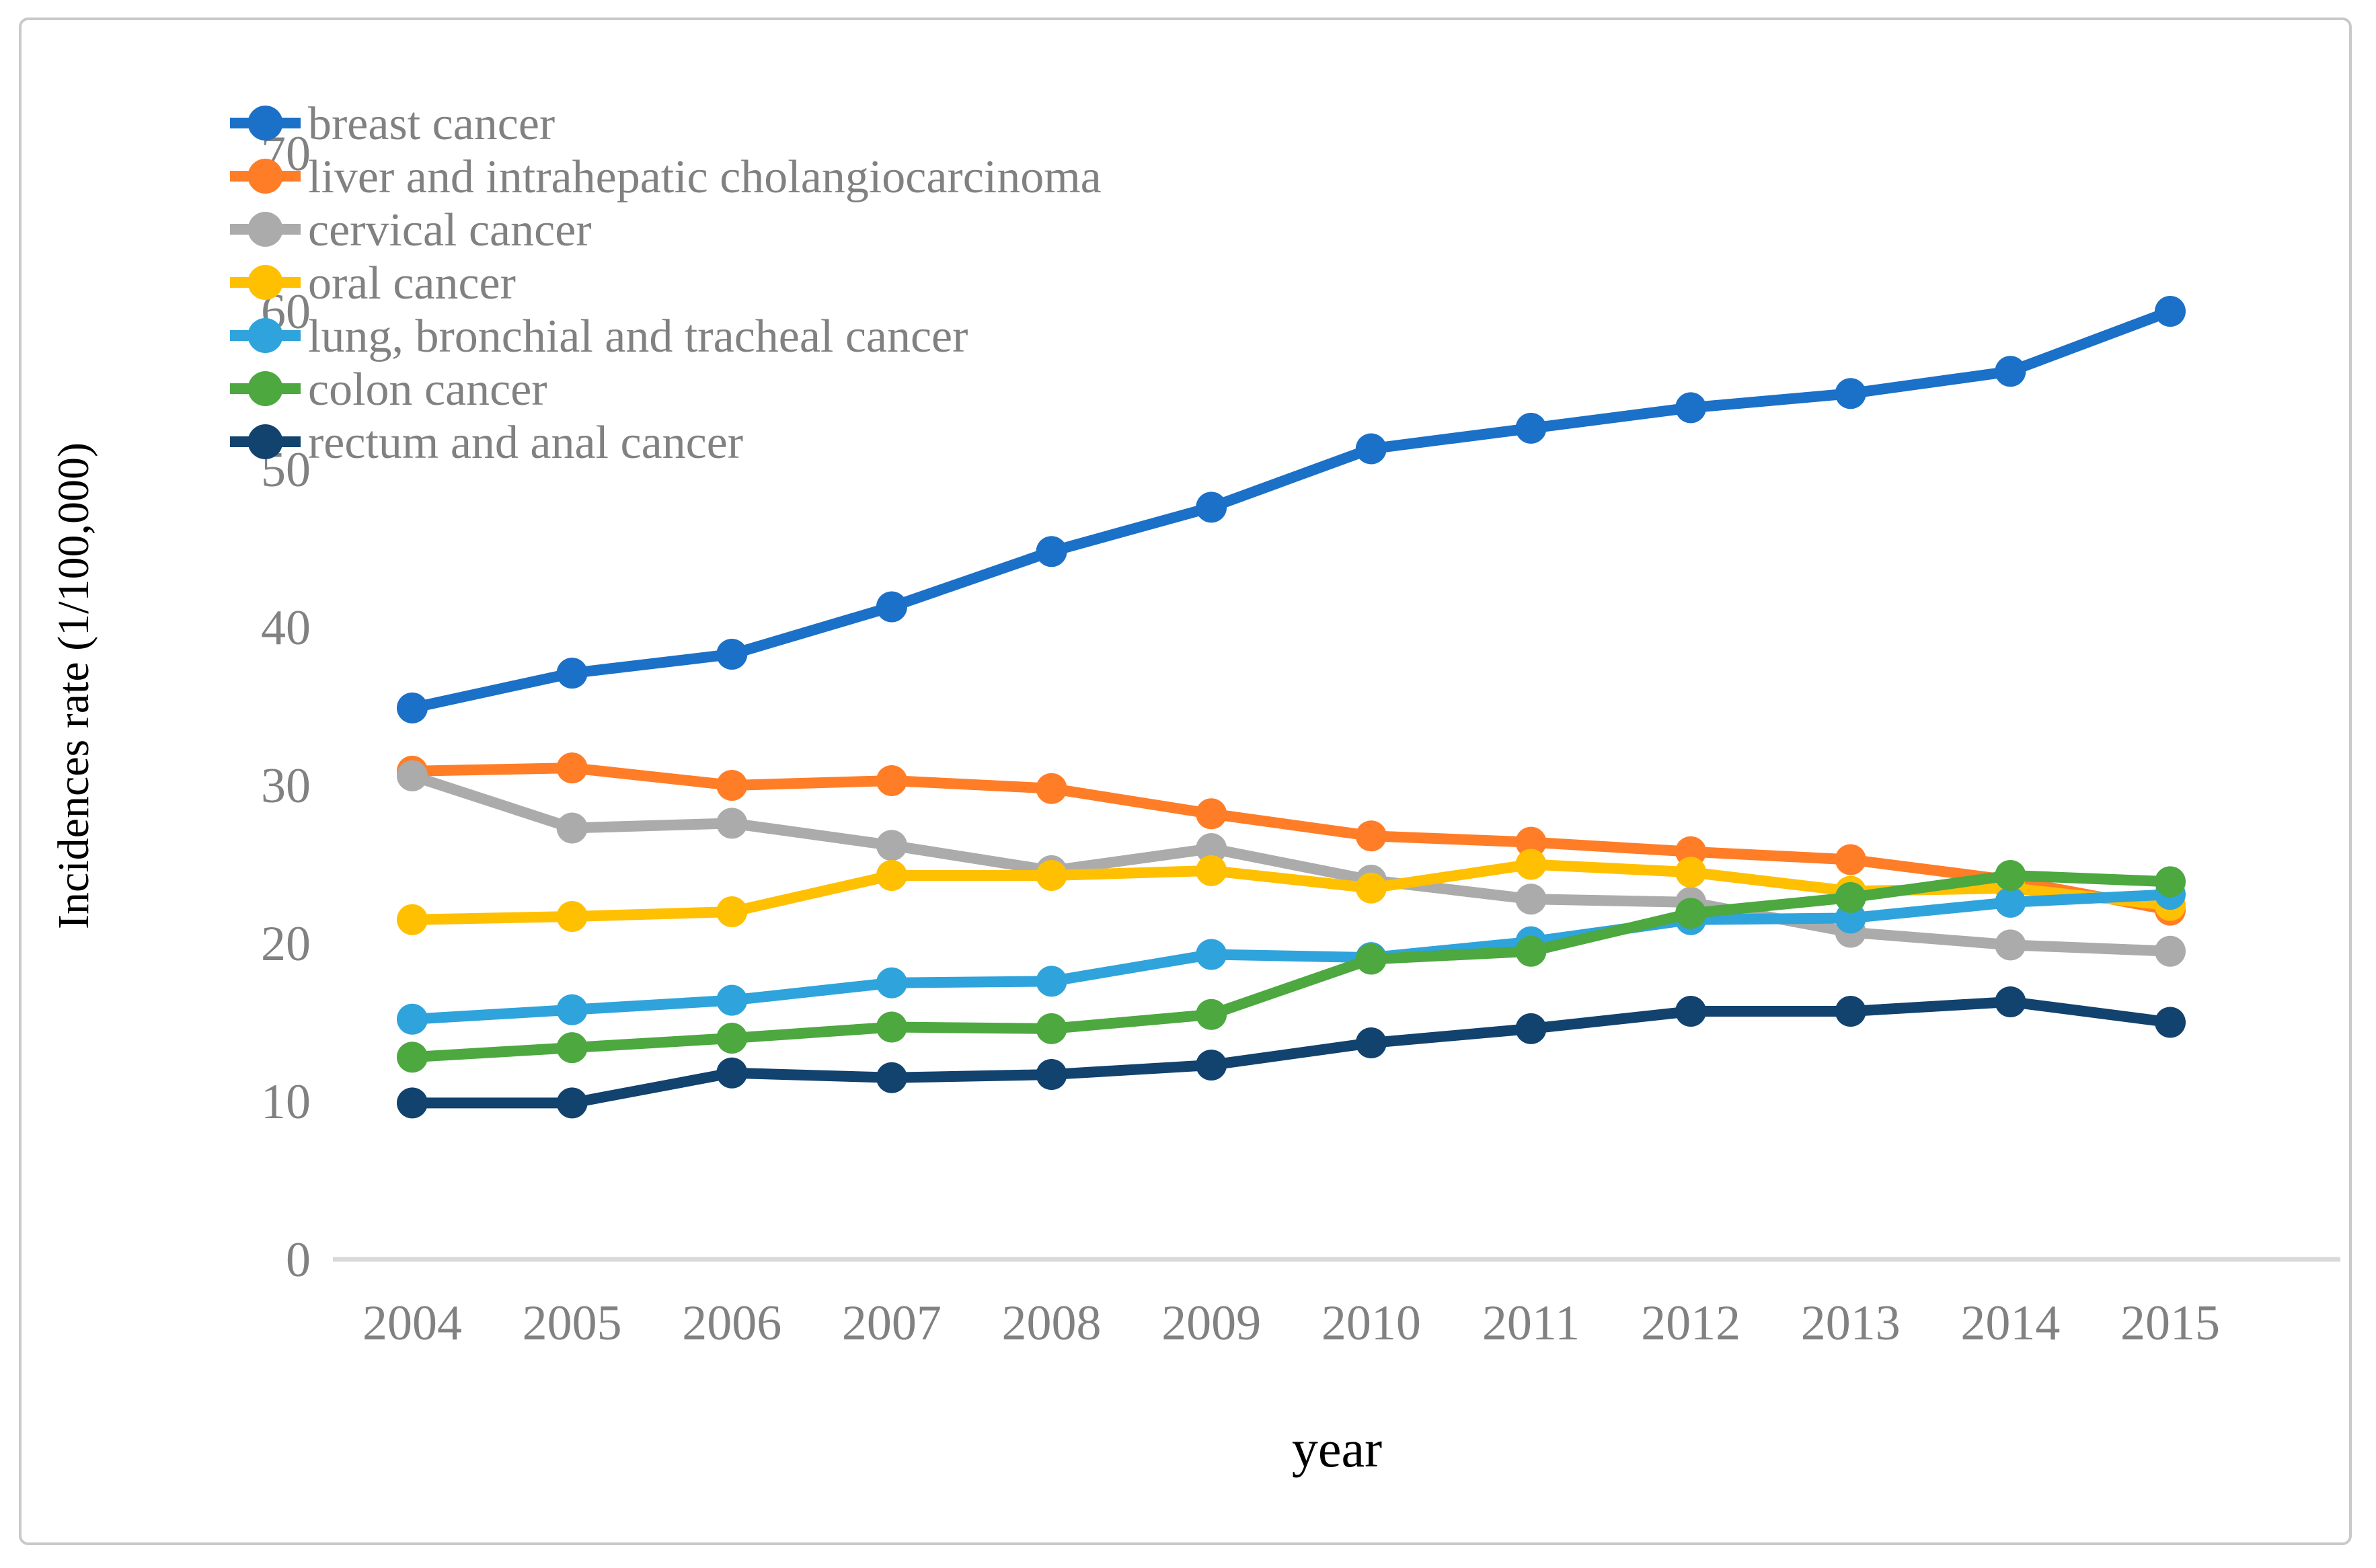 This screenshot has width=2376, height=1568. I want to click on series-line-lung-bronchial-and-tracheal-cancer, so click(1291, 957).